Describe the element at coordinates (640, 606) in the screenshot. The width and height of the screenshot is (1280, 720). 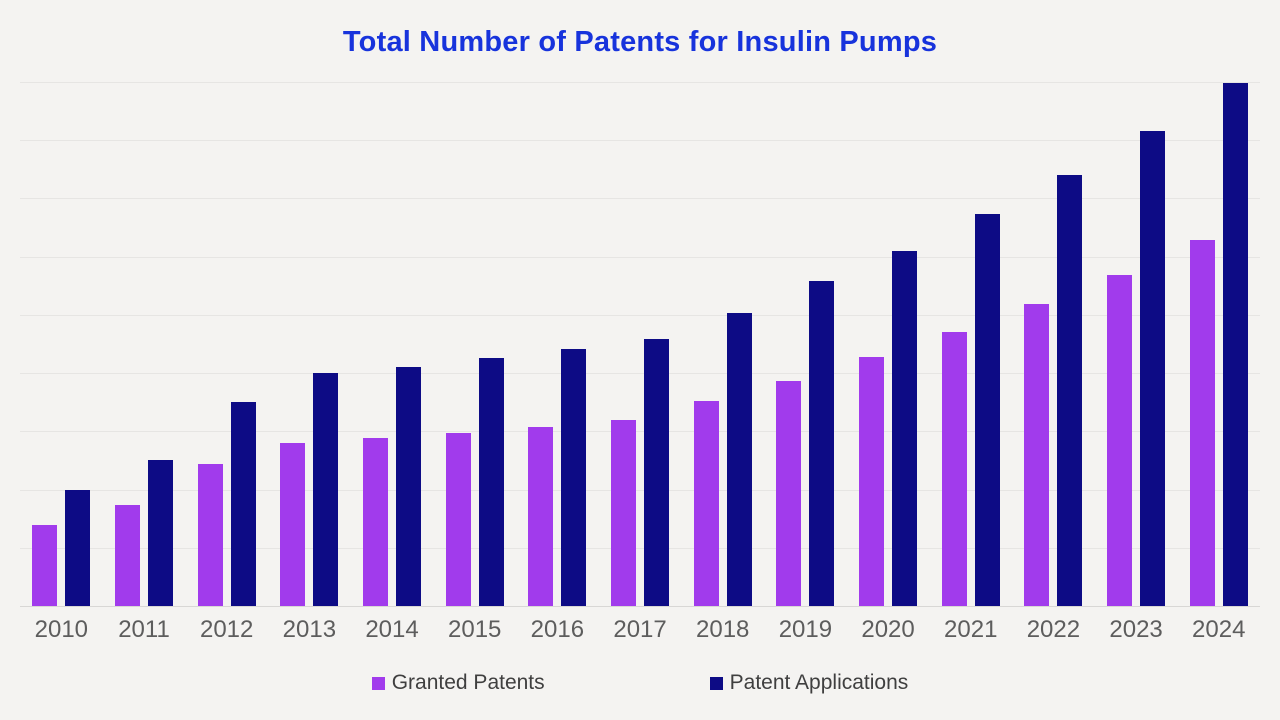
I see `x-axis-baseline` at that location.